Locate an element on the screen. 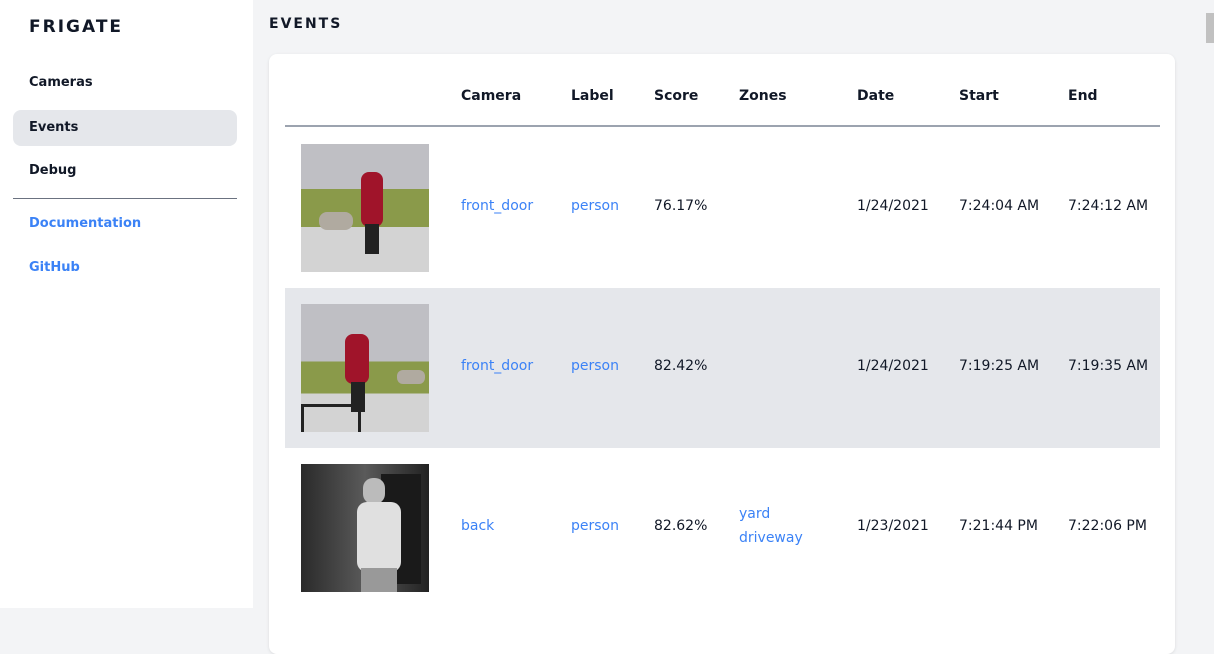 This screenshot has width=1214, height=654. end-time: 7:24:12 AM is located at coordinates (1108, 206).